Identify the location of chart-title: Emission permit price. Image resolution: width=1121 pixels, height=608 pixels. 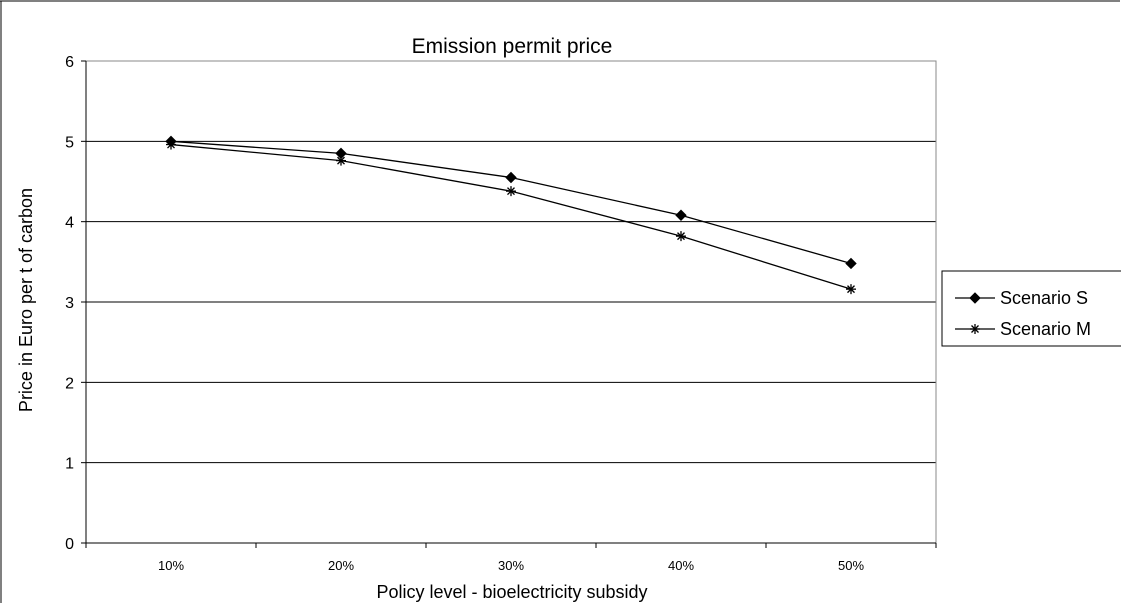
(512, 46).